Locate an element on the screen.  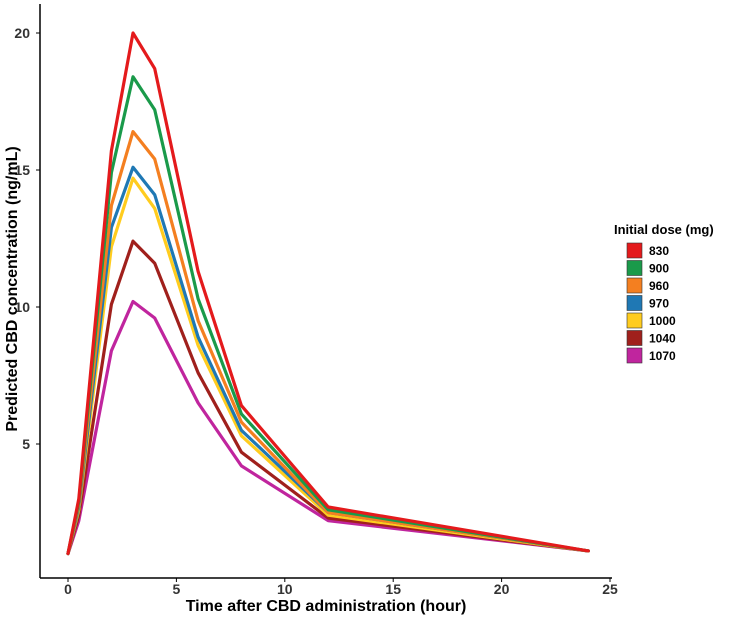
legend-label-1070: 1070 is located at coordinates (662, 356).